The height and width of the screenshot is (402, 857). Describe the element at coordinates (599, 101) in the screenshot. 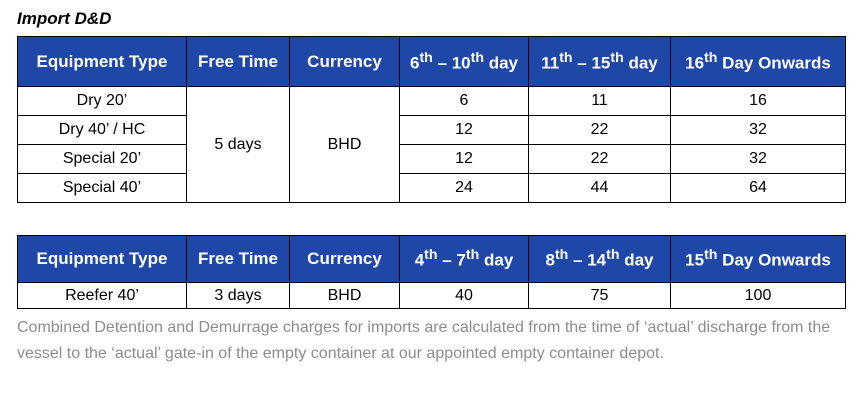

I see `rate-cell: 11` at that location.